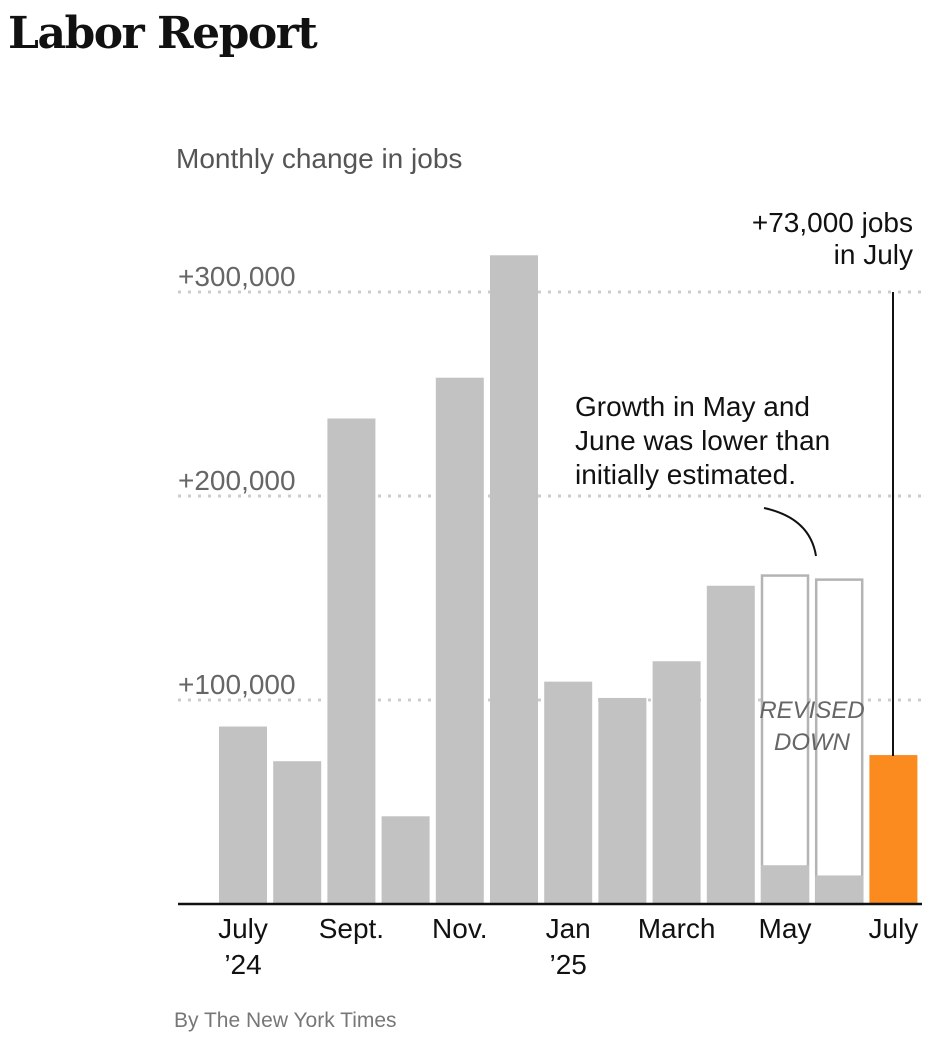 The width and height of the screenshot is (952, 1044). What do you see at coordinates (568, 964) in the screenshot?
I see `x-tick-label-4-line-2: ’25` at bounding box center [568, 964].